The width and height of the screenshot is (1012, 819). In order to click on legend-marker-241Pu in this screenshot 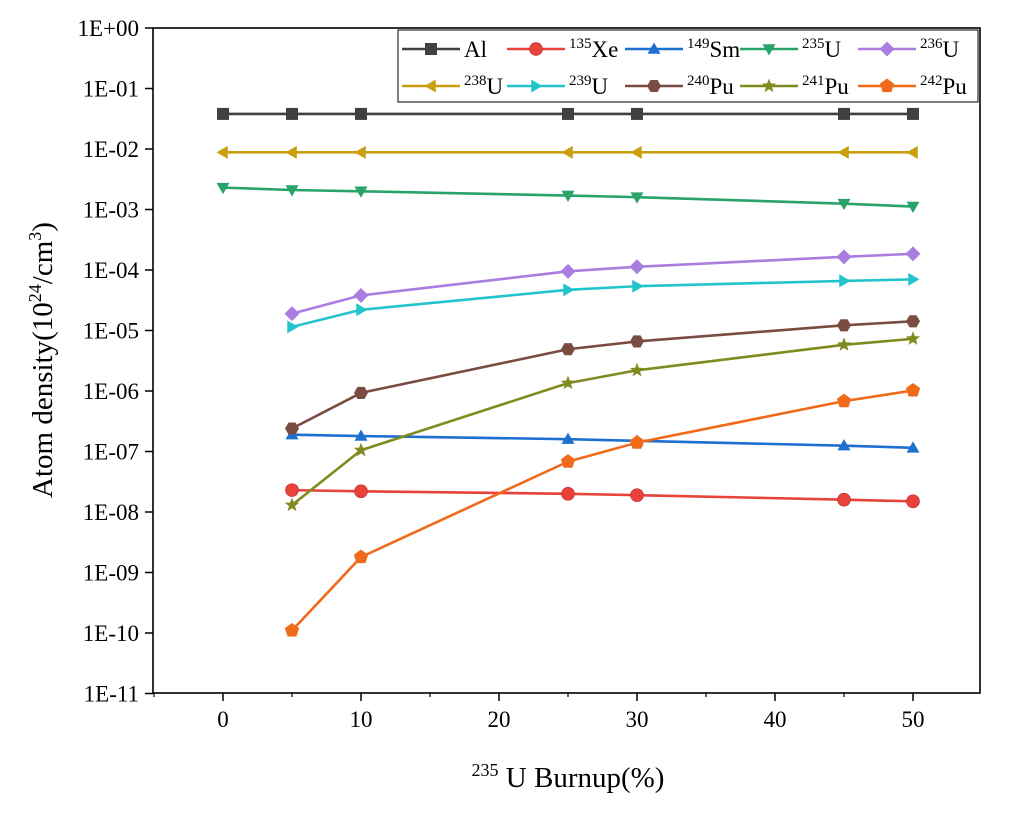, I will do `click(769, 85)`.